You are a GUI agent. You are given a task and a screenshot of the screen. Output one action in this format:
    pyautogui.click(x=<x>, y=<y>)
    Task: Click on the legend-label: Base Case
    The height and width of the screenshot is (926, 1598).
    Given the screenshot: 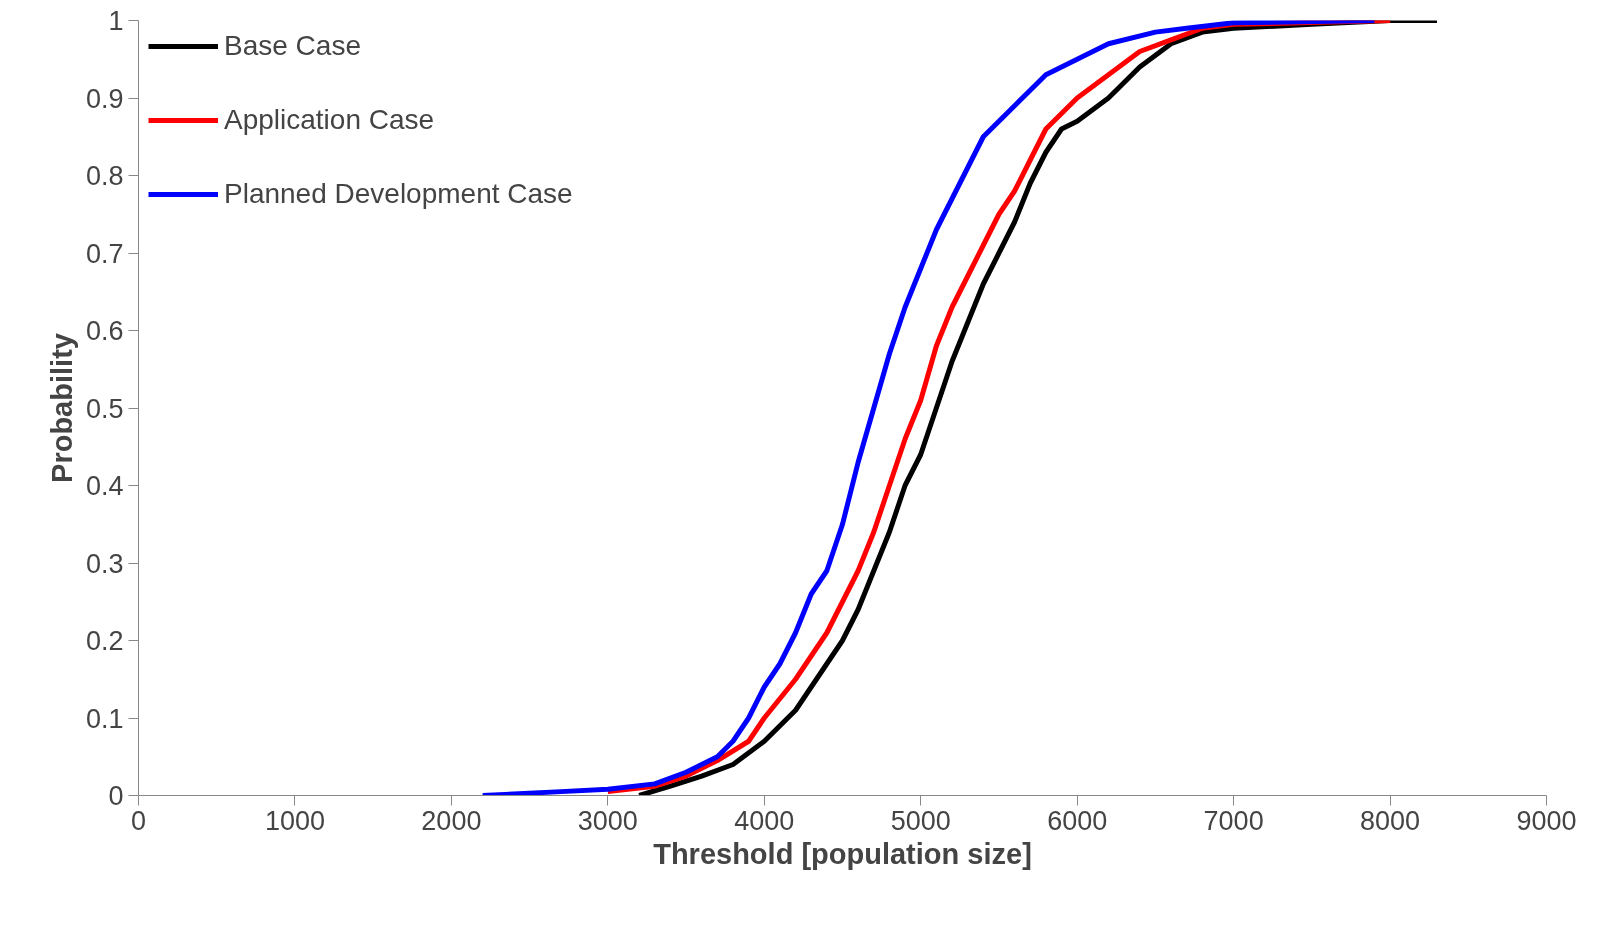 What is the action you would take?
    pyautogui.click(x=292, y=46)
    